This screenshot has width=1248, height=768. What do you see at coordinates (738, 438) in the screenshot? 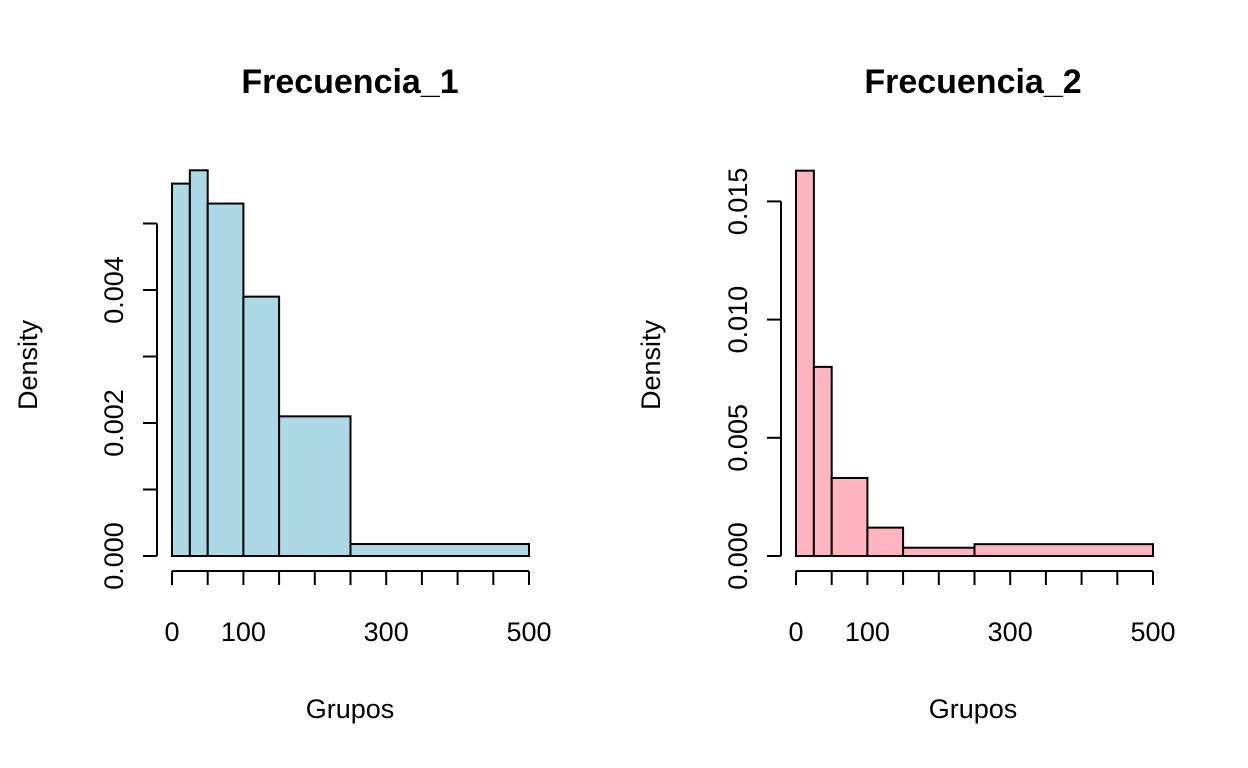
I see `y-tick-label: 0.005` at bounding box center [738, 438].